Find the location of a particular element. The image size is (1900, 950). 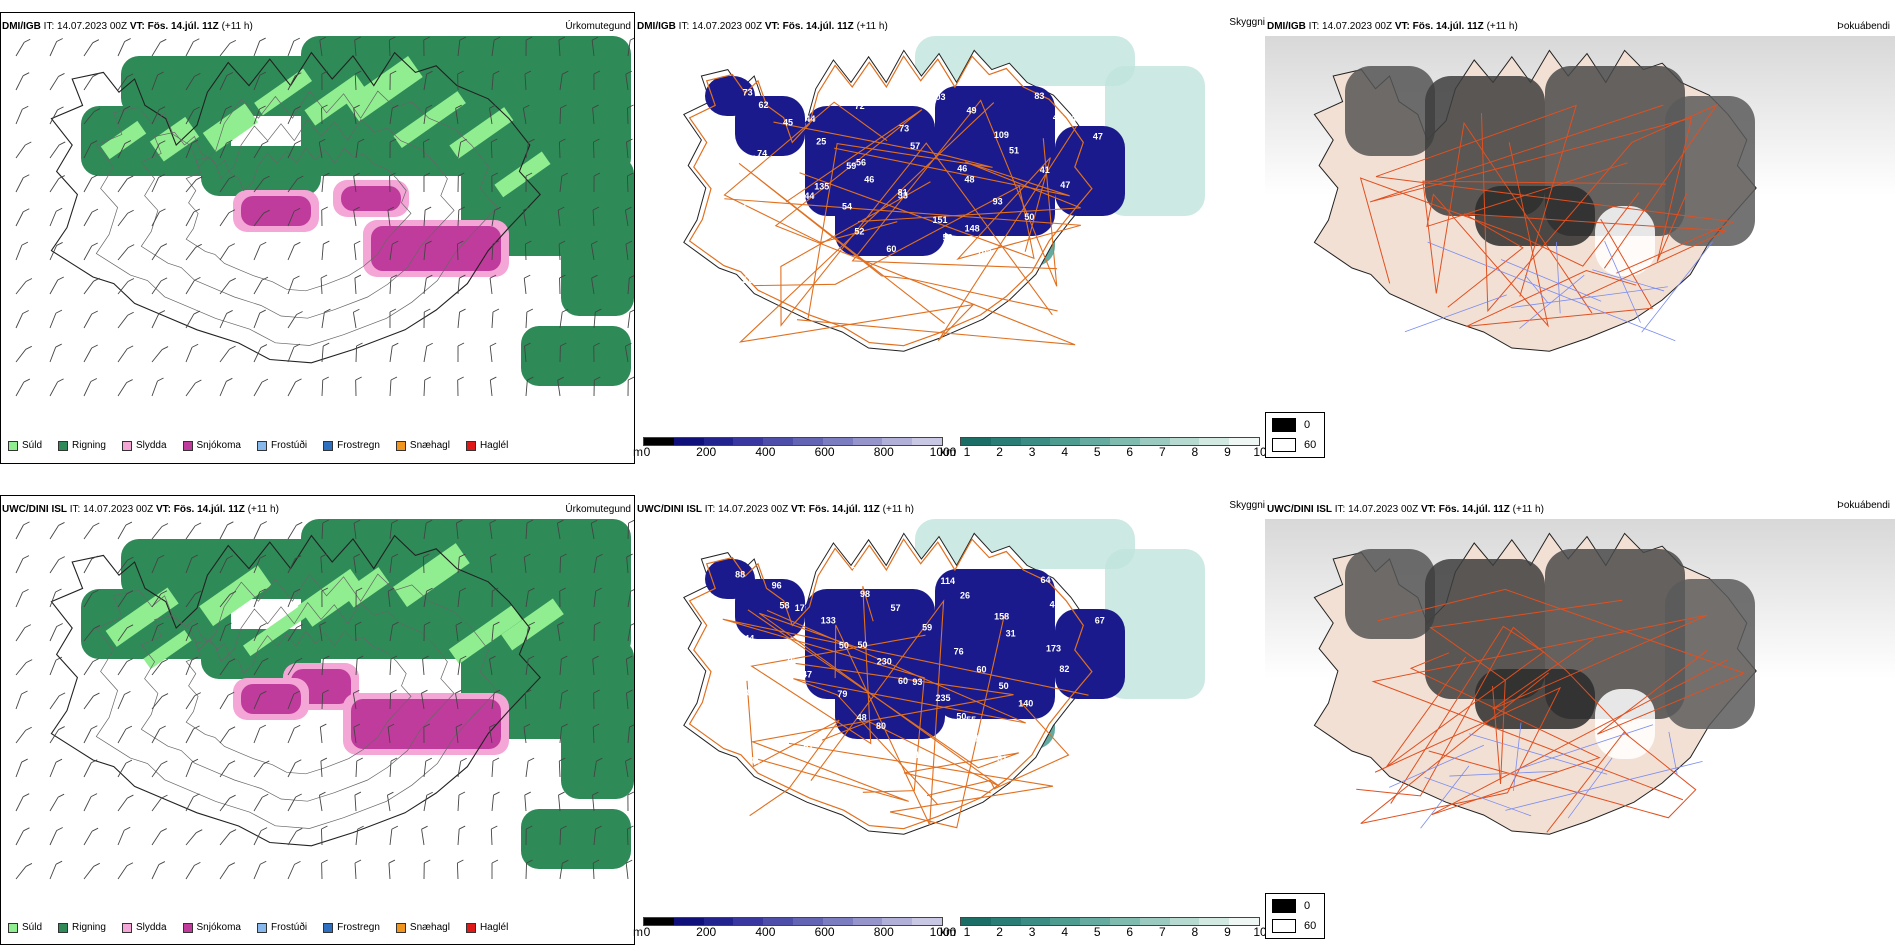

visibility-tick-label: 4 is located at coordinates (1064, 452).